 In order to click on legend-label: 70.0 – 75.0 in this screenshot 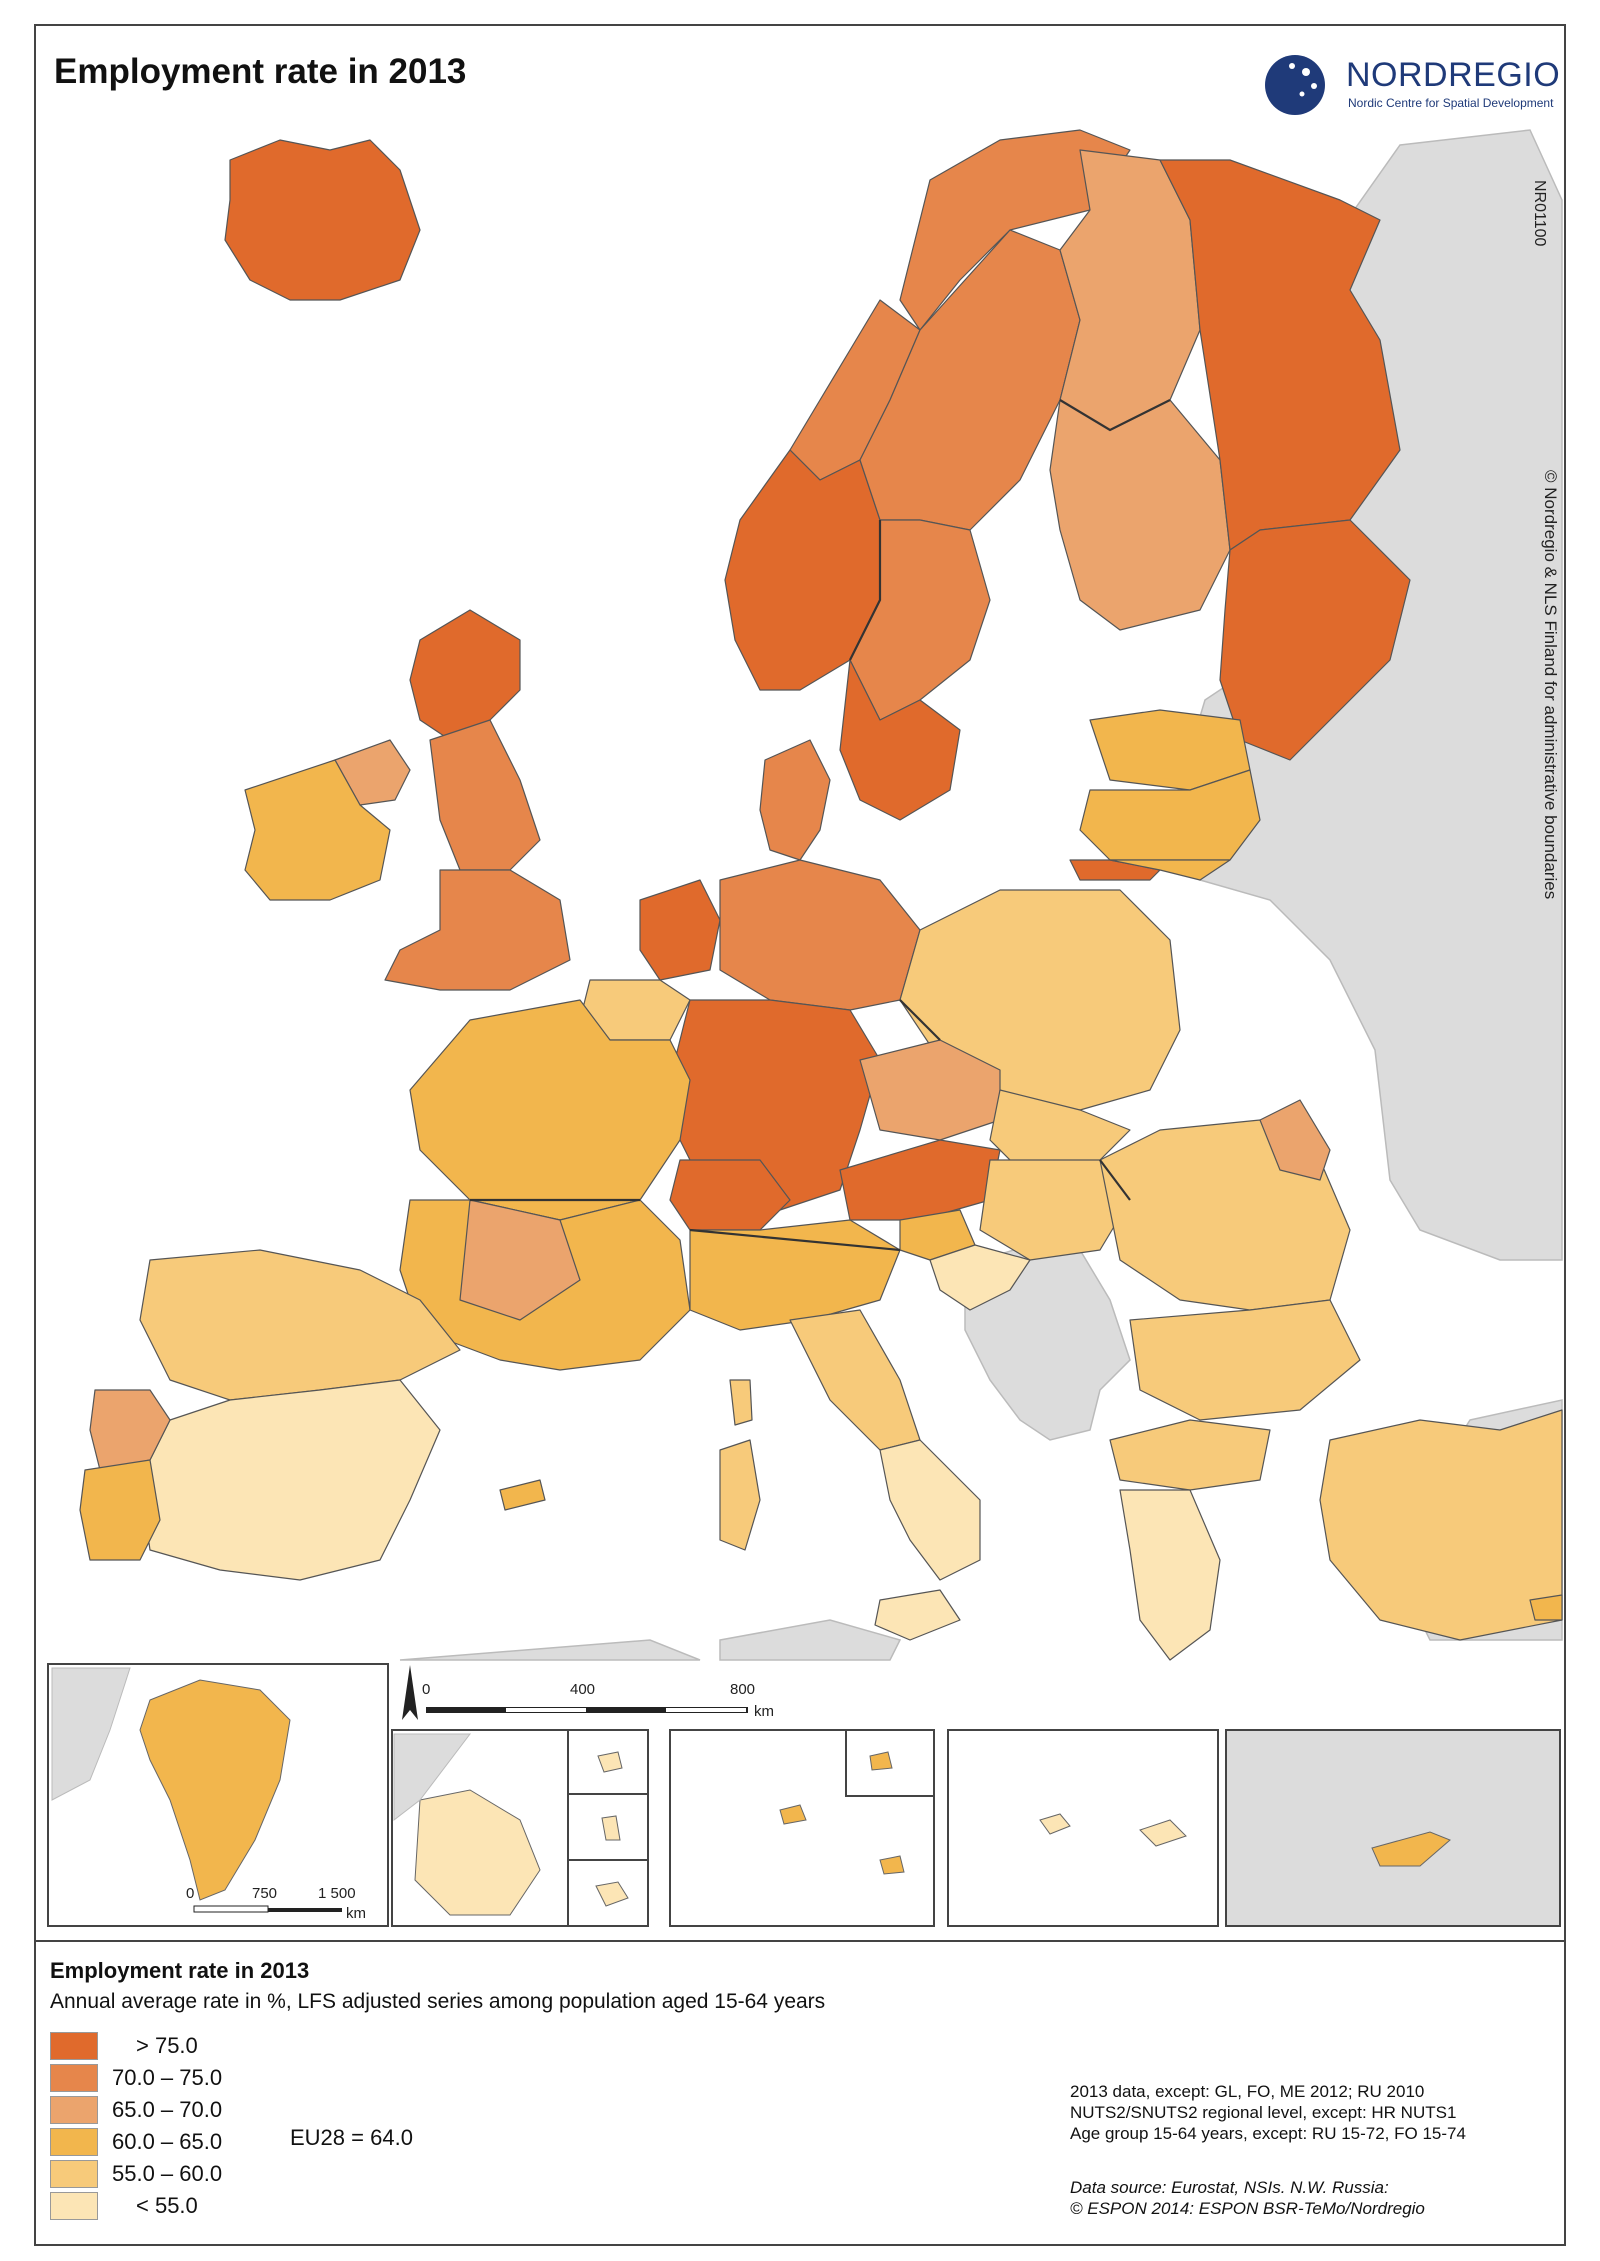, I will do `click(167, 2077)`.